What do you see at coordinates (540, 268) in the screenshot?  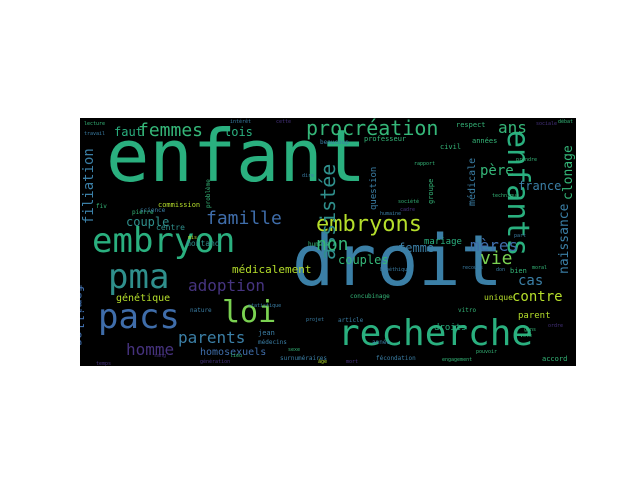 I see `word-moral: moral` at bounding box center [540, 268].